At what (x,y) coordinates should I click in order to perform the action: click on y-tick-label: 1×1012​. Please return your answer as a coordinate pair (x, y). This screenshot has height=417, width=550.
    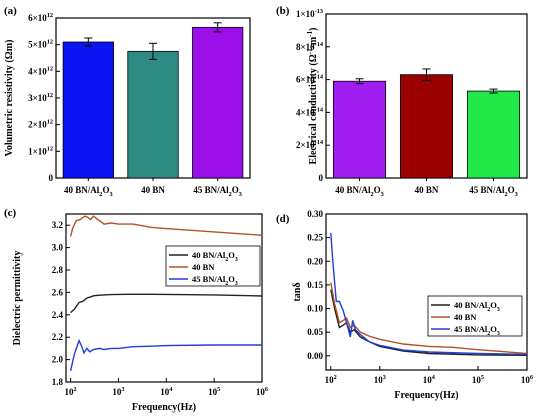
    Looking at the image, I should click on (40, 150).